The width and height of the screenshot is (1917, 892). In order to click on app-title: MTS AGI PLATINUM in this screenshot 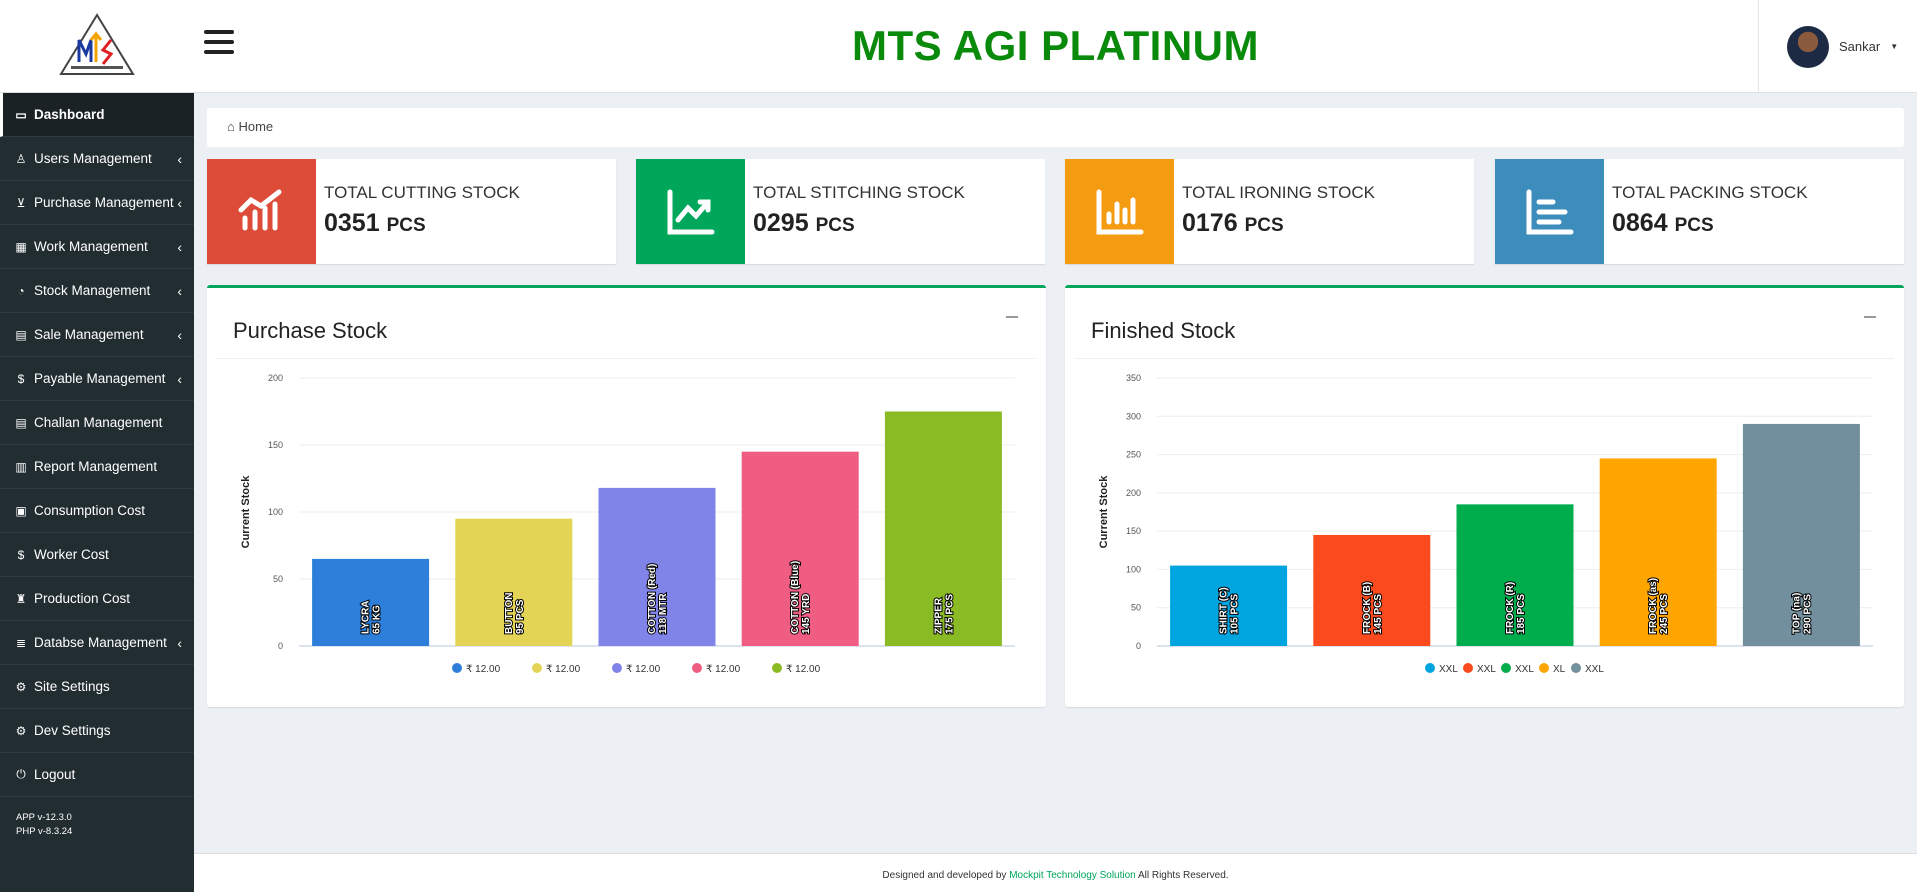, I will do `click(1055, 45)`.